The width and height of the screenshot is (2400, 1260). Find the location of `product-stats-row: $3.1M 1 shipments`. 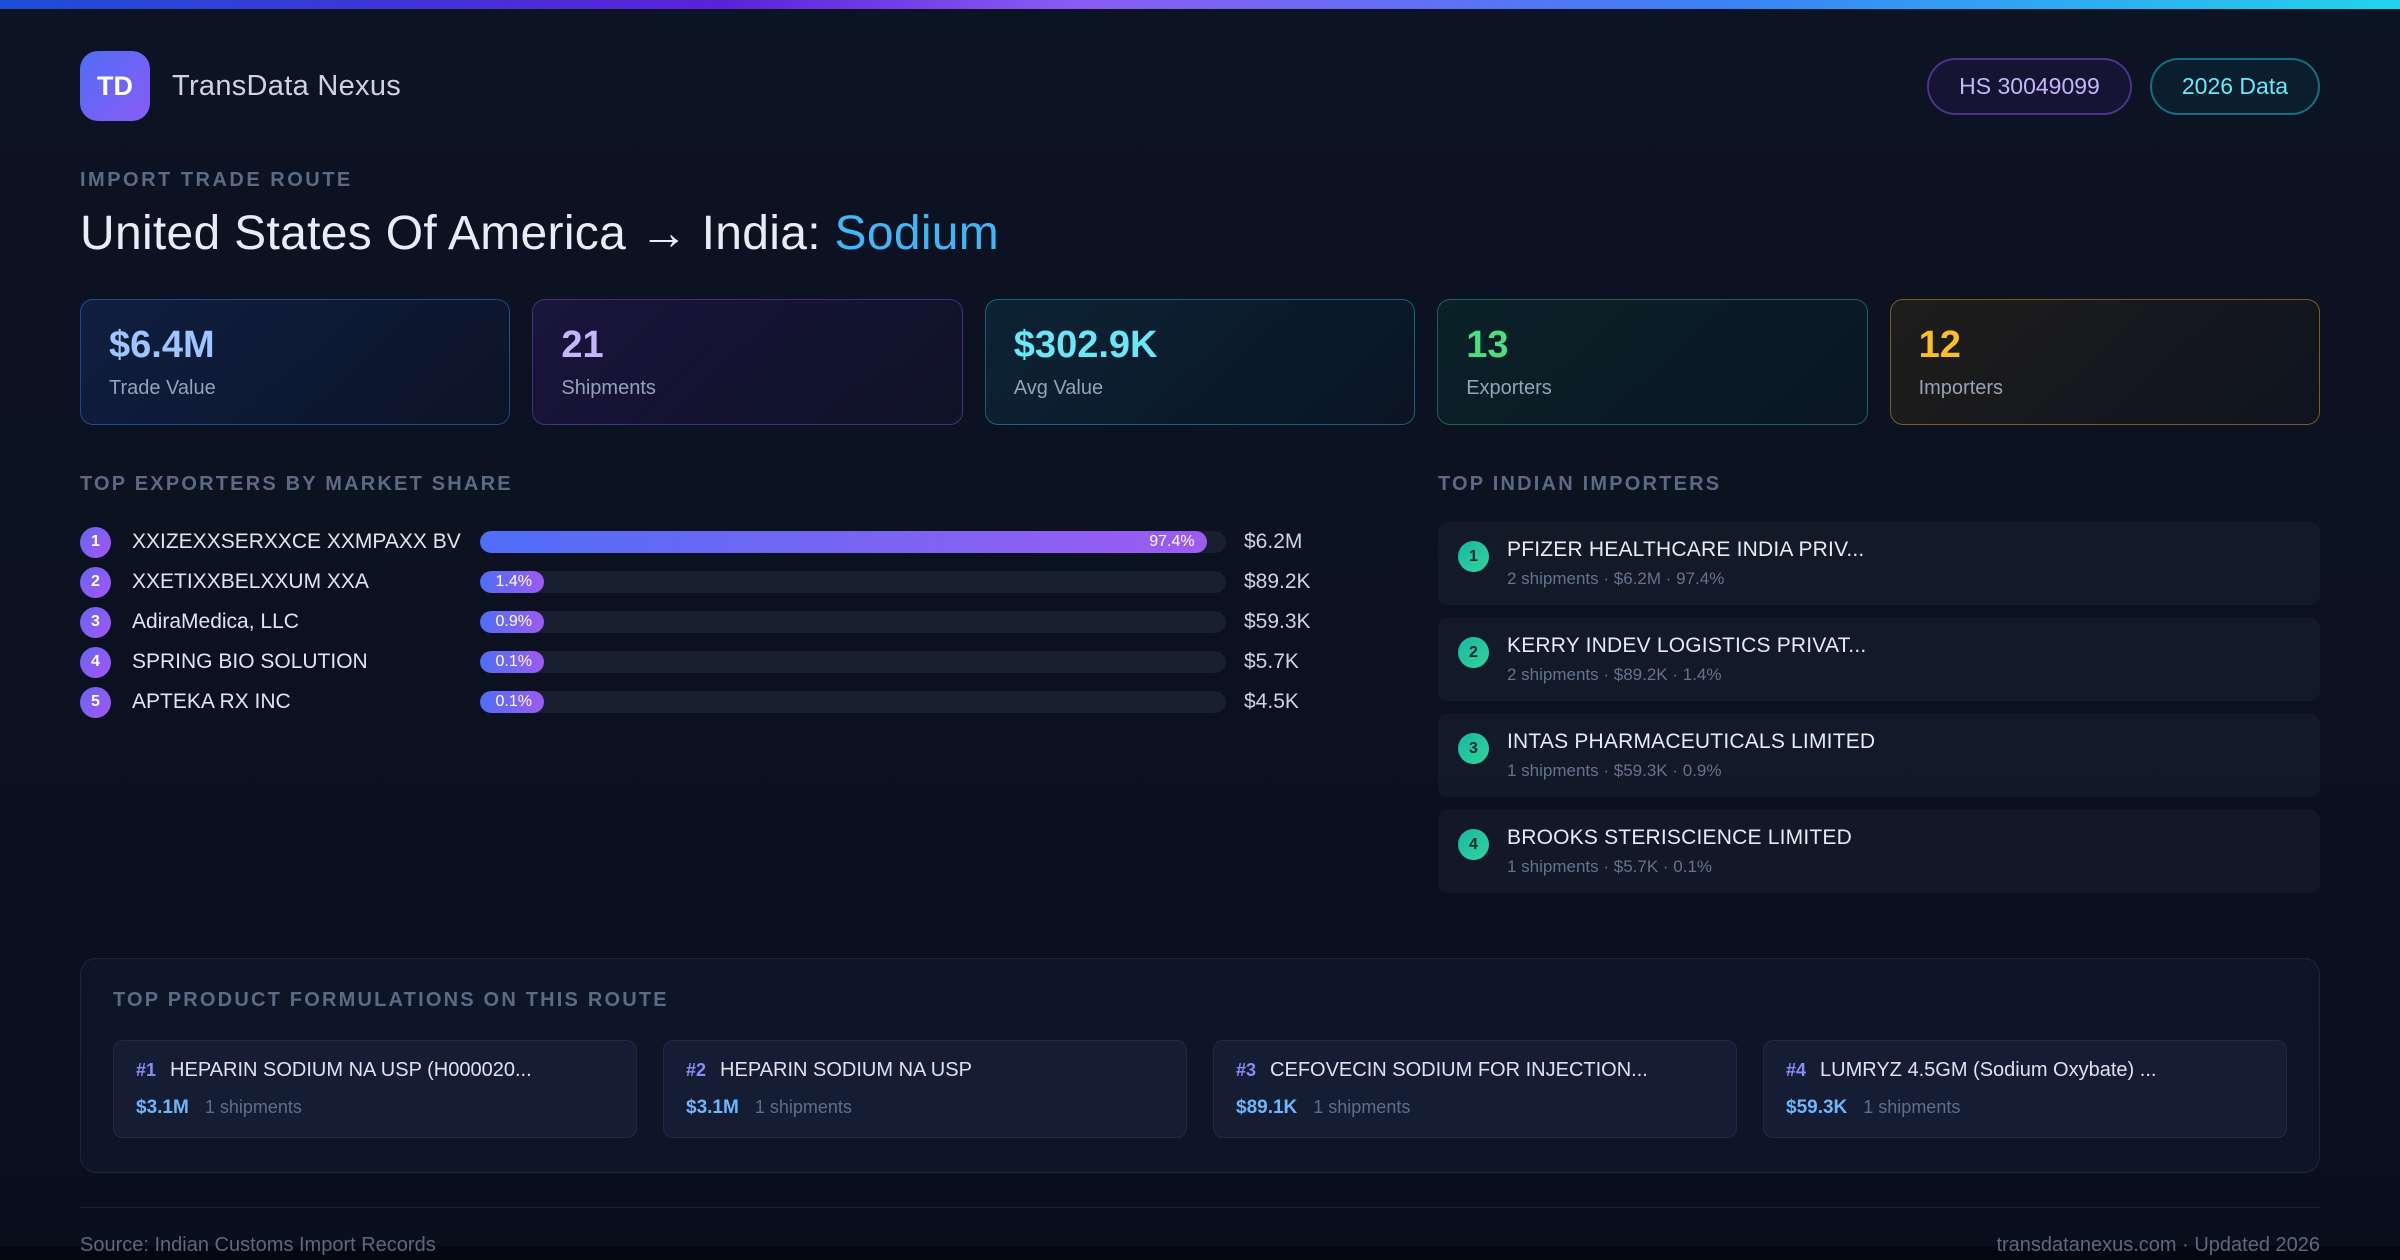

product-stats-row: $3.1M 1 shipments is located at coordinates (925, 1108).